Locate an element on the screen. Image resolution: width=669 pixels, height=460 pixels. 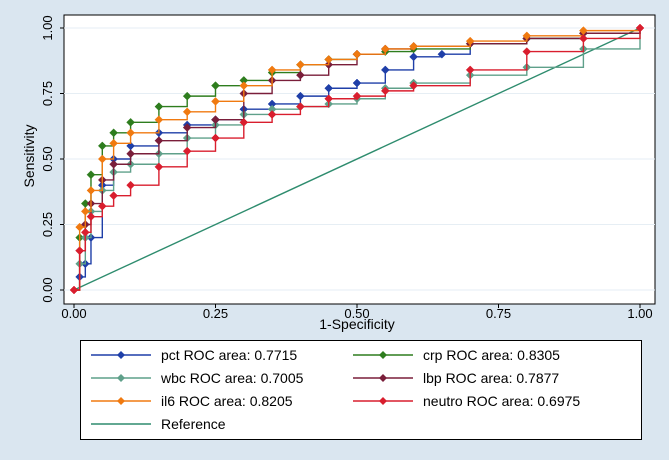
lbp-legend-marker is located at coordinates (383, 378).